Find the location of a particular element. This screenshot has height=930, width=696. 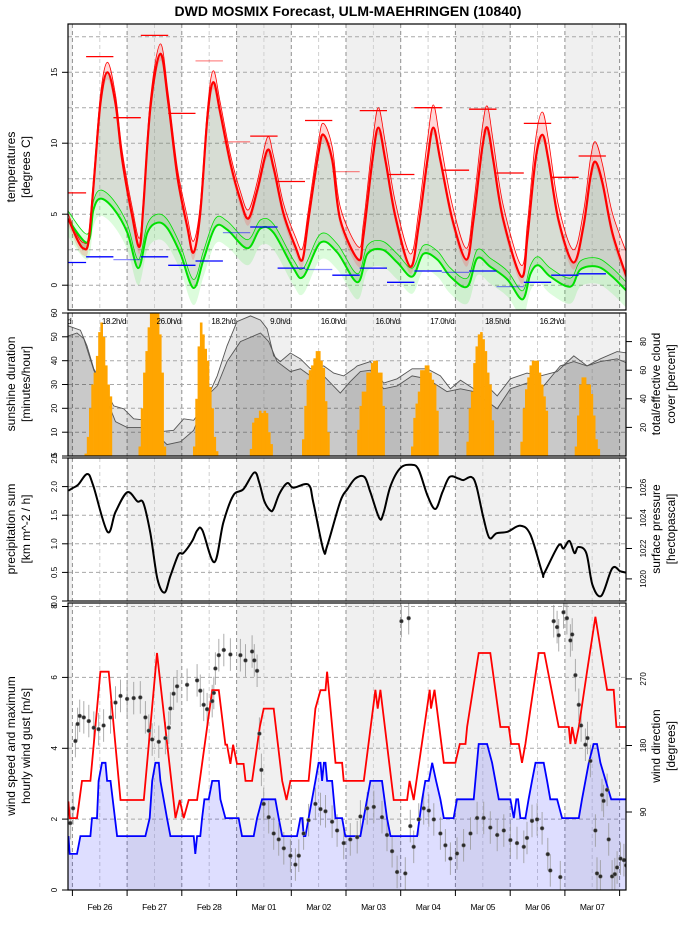

y-tick-label: 50 is located at coordinates (54, 336).